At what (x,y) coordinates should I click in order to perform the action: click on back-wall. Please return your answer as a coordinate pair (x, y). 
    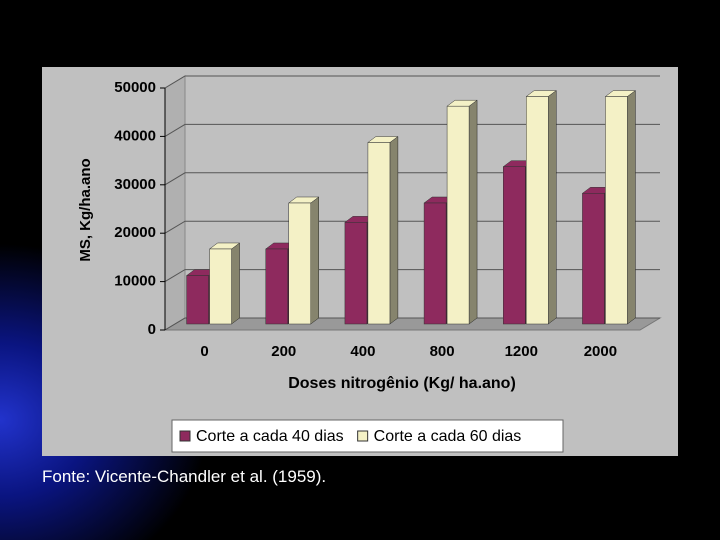
    Looking at the image, I should click on (175, 203).